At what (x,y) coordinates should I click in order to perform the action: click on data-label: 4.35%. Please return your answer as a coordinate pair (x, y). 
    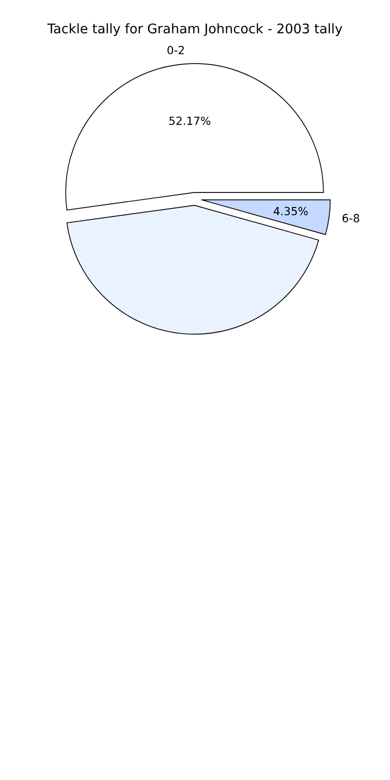
    Looking at the image, I should click on (291, 211).